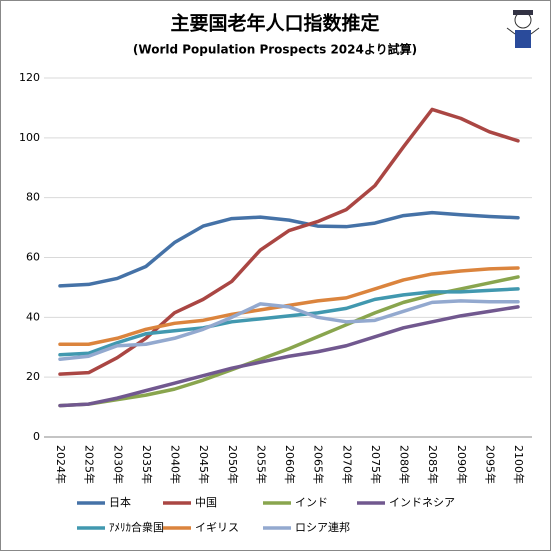  I want to click on y-tick-label: 120, so click(29, 77).